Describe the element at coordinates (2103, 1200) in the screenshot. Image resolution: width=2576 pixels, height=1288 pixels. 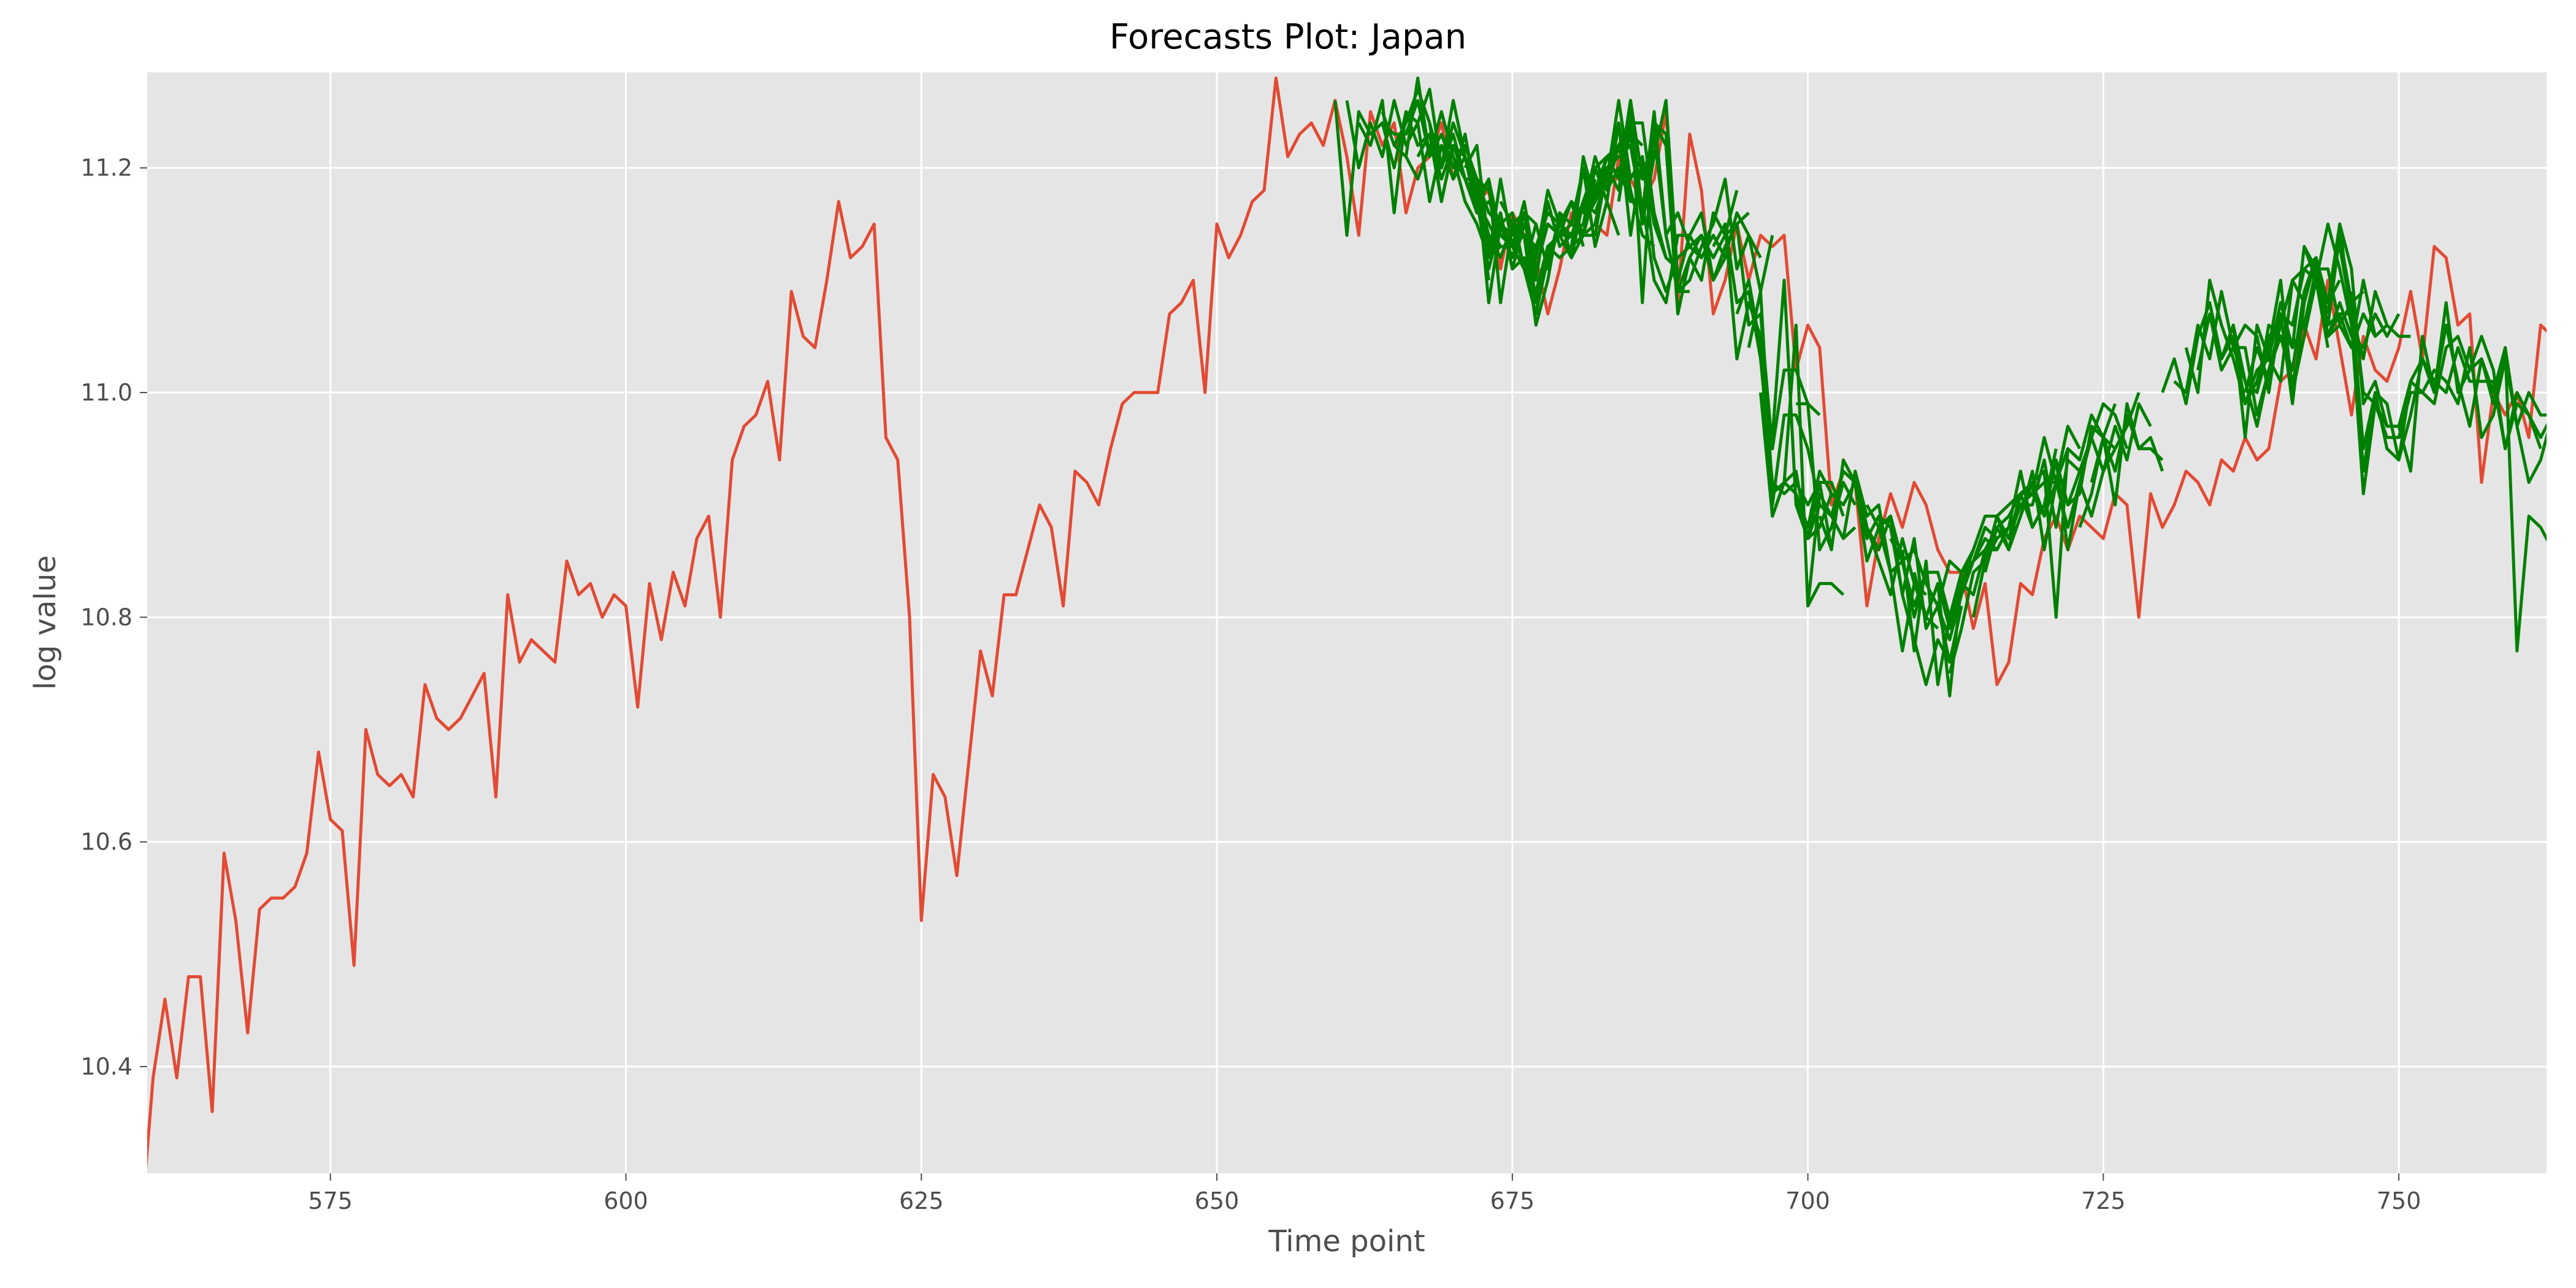
I see `x-tick-label: 725` at that location.